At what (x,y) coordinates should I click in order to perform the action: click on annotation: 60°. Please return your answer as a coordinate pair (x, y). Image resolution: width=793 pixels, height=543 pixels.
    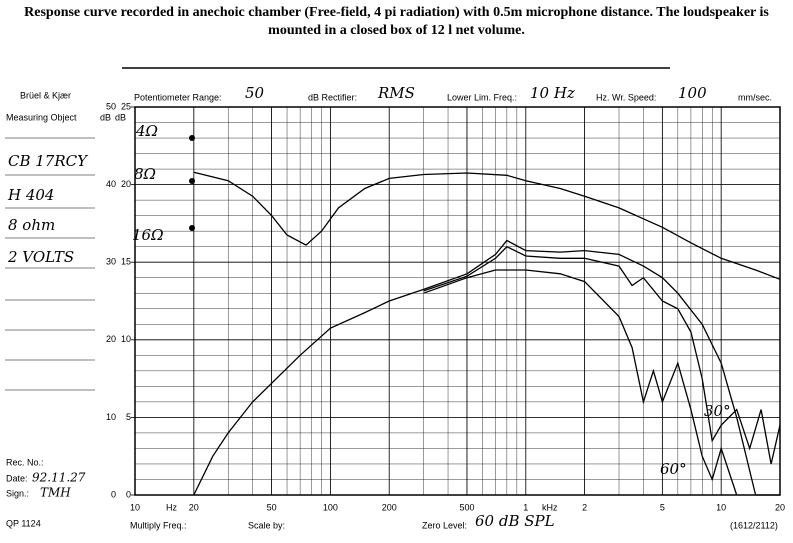
    Looking at the image, I should click on (673, 469).